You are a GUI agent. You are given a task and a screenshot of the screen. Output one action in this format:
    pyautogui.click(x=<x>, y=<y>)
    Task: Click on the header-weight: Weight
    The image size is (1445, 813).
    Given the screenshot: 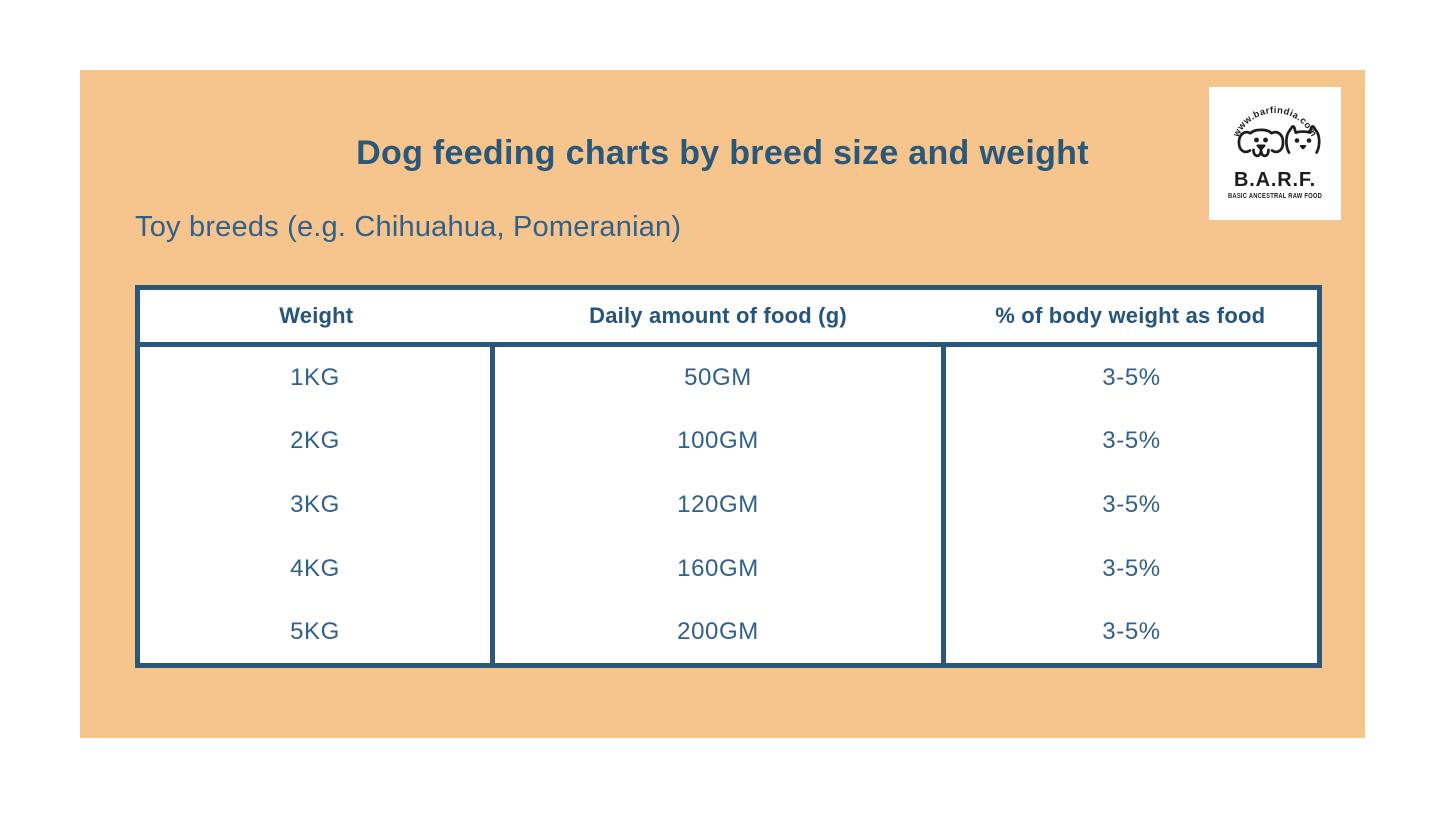 What is the action you would take?
    pyautogui.click(x=315, y=317)
    